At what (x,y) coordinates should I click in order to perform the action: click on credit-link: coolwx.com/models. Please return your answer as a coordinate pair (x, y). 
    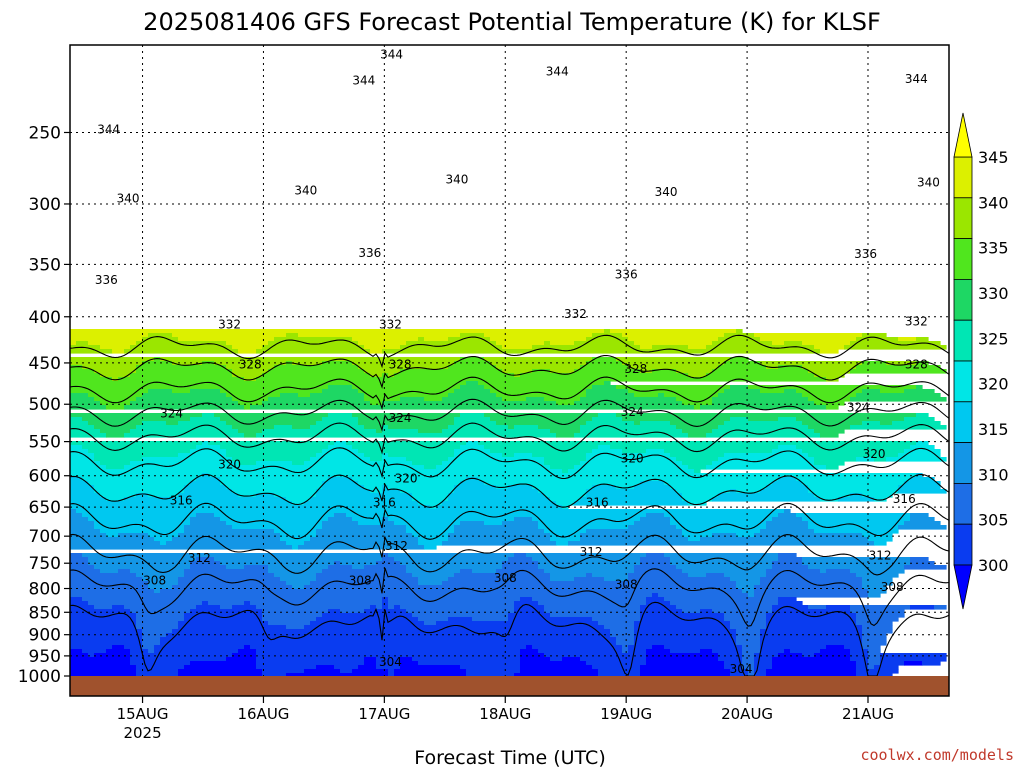
    Looking at the image, I should click on (937, 755).